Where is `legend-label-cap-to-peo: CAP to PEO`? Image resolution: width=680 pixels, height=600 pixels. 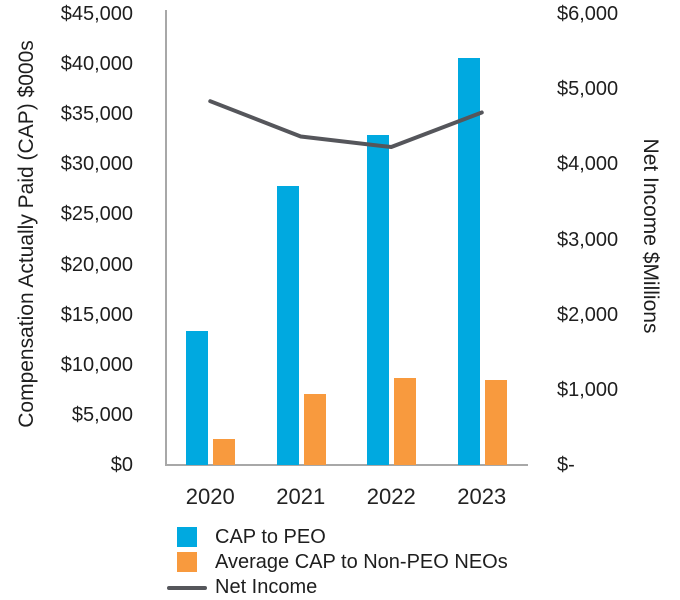 legend-label-cap-to-peo: CAP to PEO is located at coordinates (270, 537).